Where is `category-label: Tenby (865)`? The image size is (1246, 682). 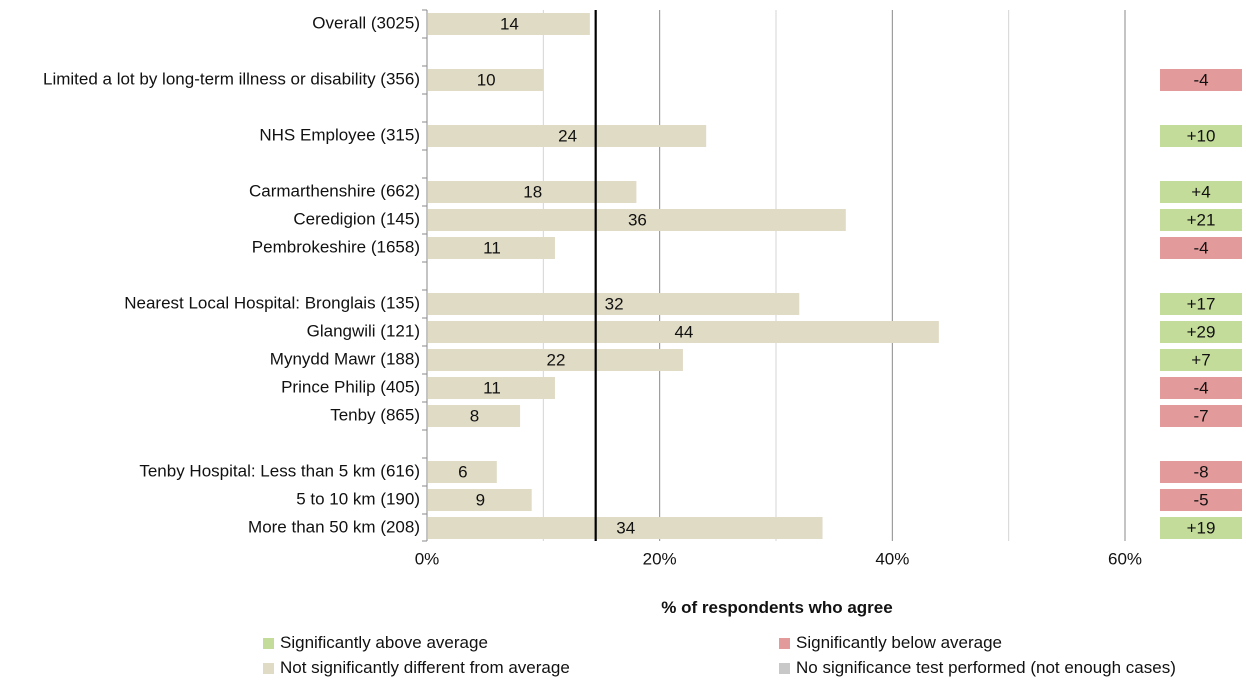
category-label: Tenby (865) is located at coordinates (375, 414).